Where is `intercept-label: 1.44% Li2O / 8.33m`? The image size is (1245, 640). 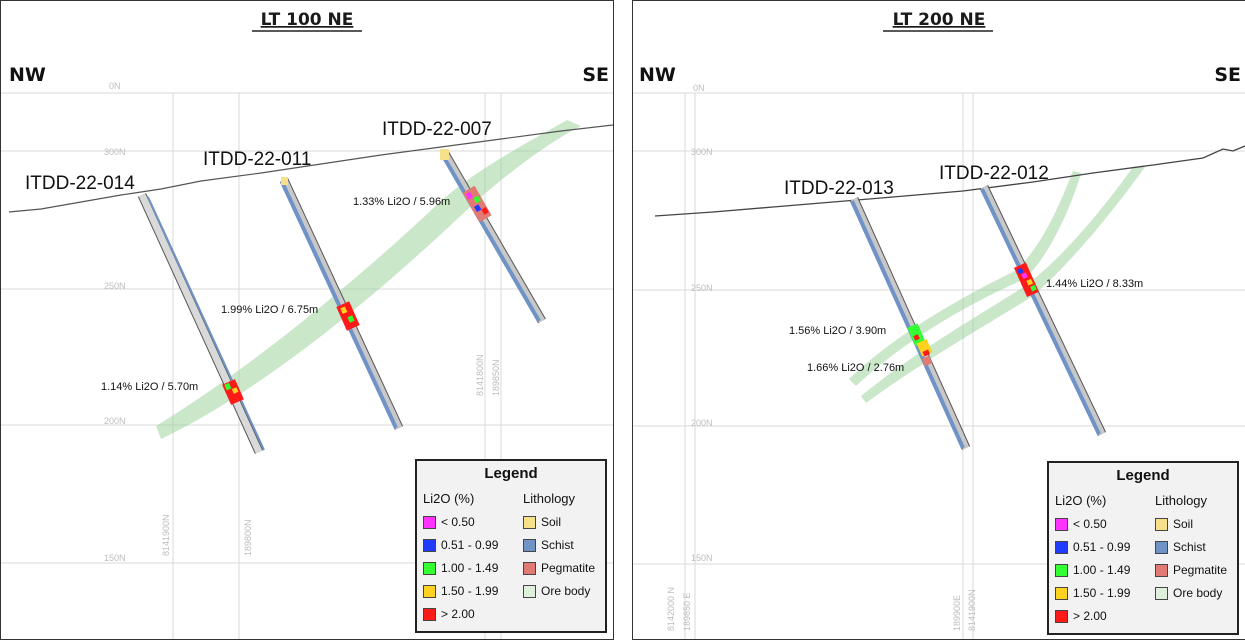 intercept-label: 1.44% Li2O / 8.33m is located at coordinates (1094, 284).